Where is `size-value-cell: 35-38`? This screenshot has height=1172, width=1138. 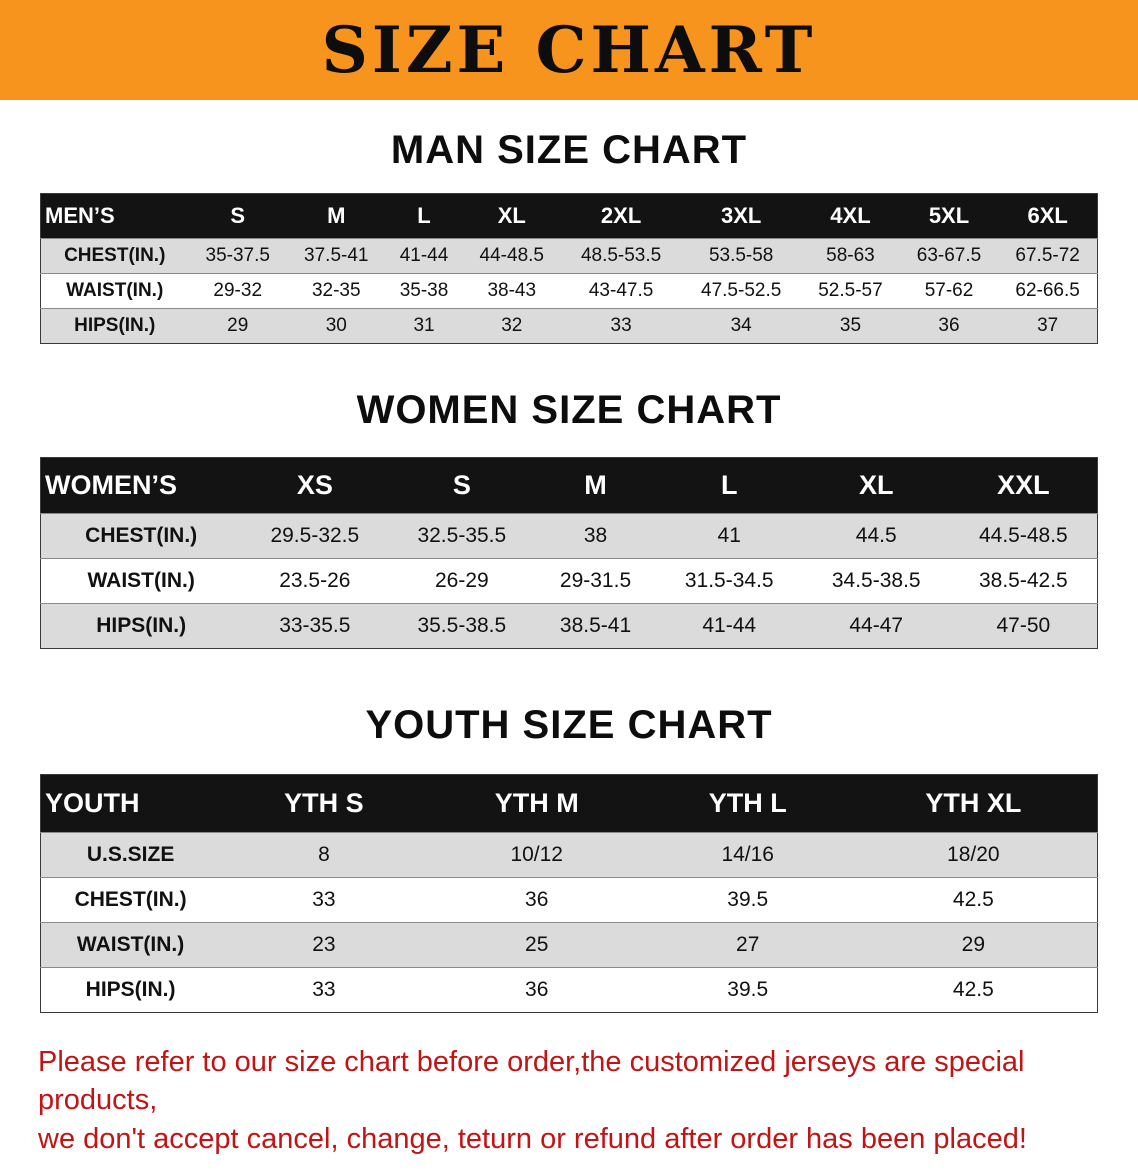 size-value-cell: 35-38 is located at coordinates (424, 291).